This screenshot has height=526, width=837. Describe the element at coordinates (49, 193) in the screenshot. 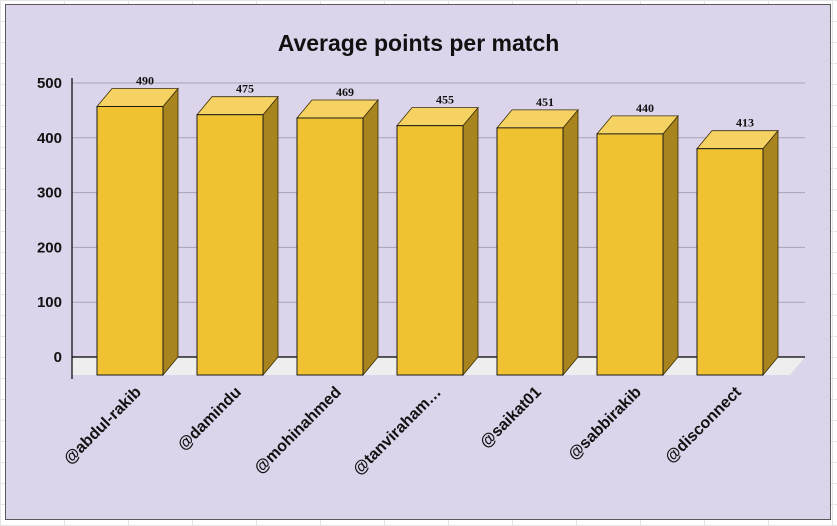

I see `y-tick-label: 300` at that location.